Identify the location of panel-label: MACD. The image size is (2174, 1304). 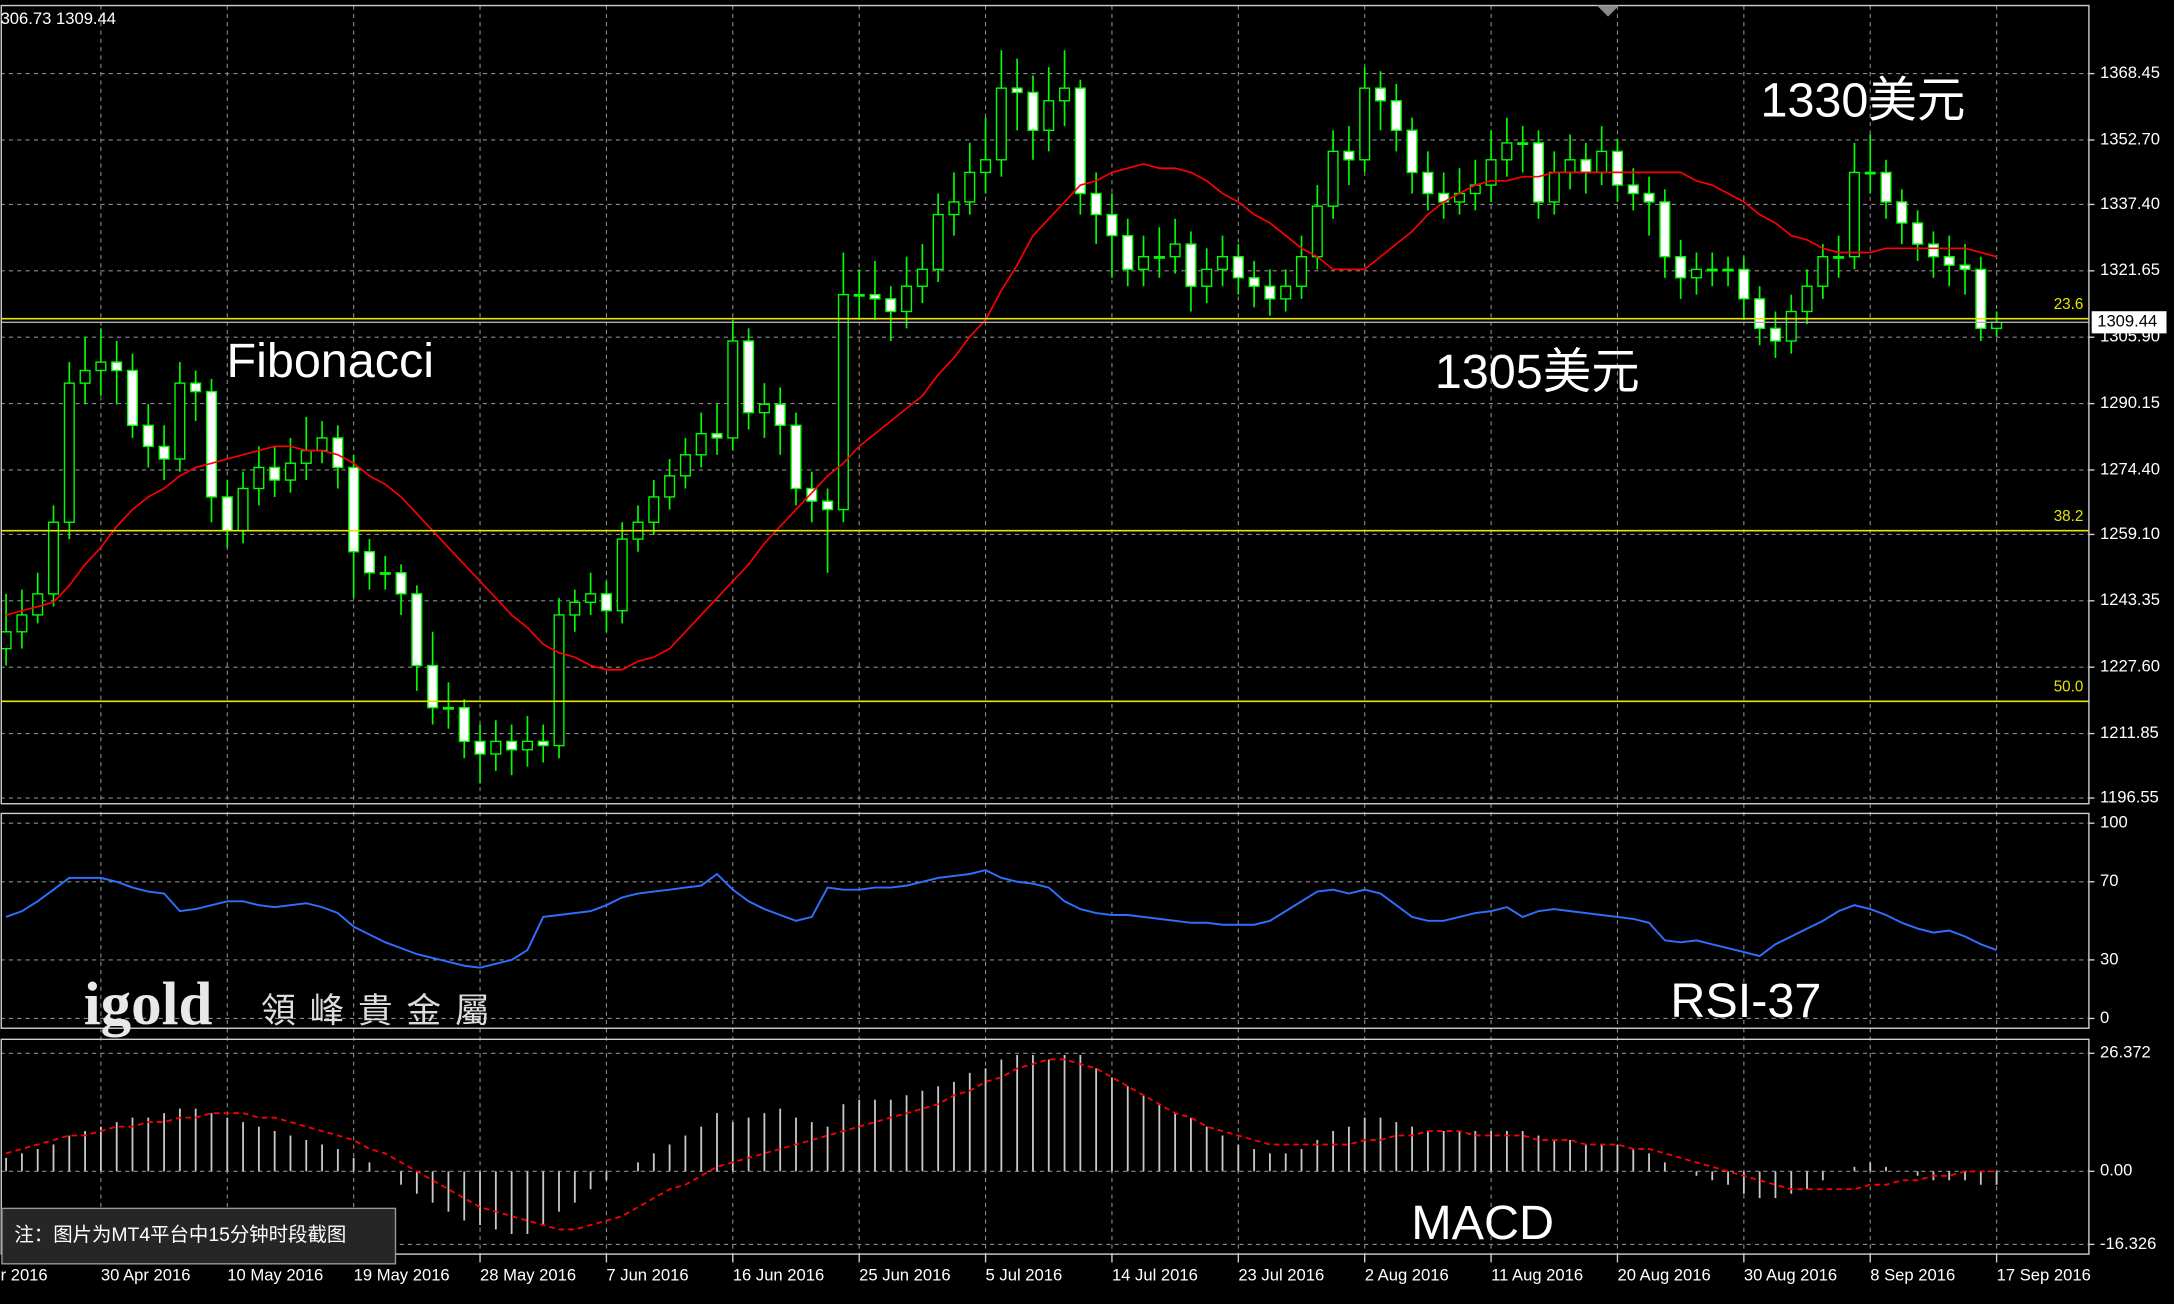
(1482, 1223).